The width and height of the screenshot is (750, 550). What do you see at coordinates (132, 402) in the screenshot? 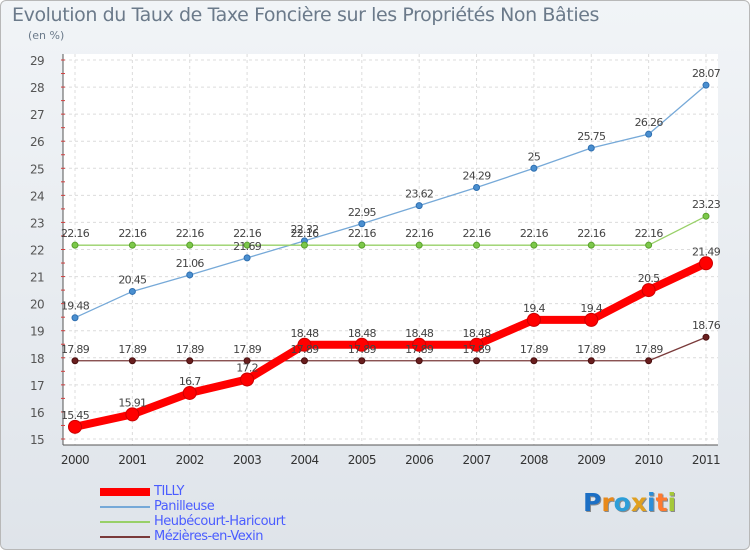
I see `data-label-tilly: 15.91` at bounding box center [132, 402].